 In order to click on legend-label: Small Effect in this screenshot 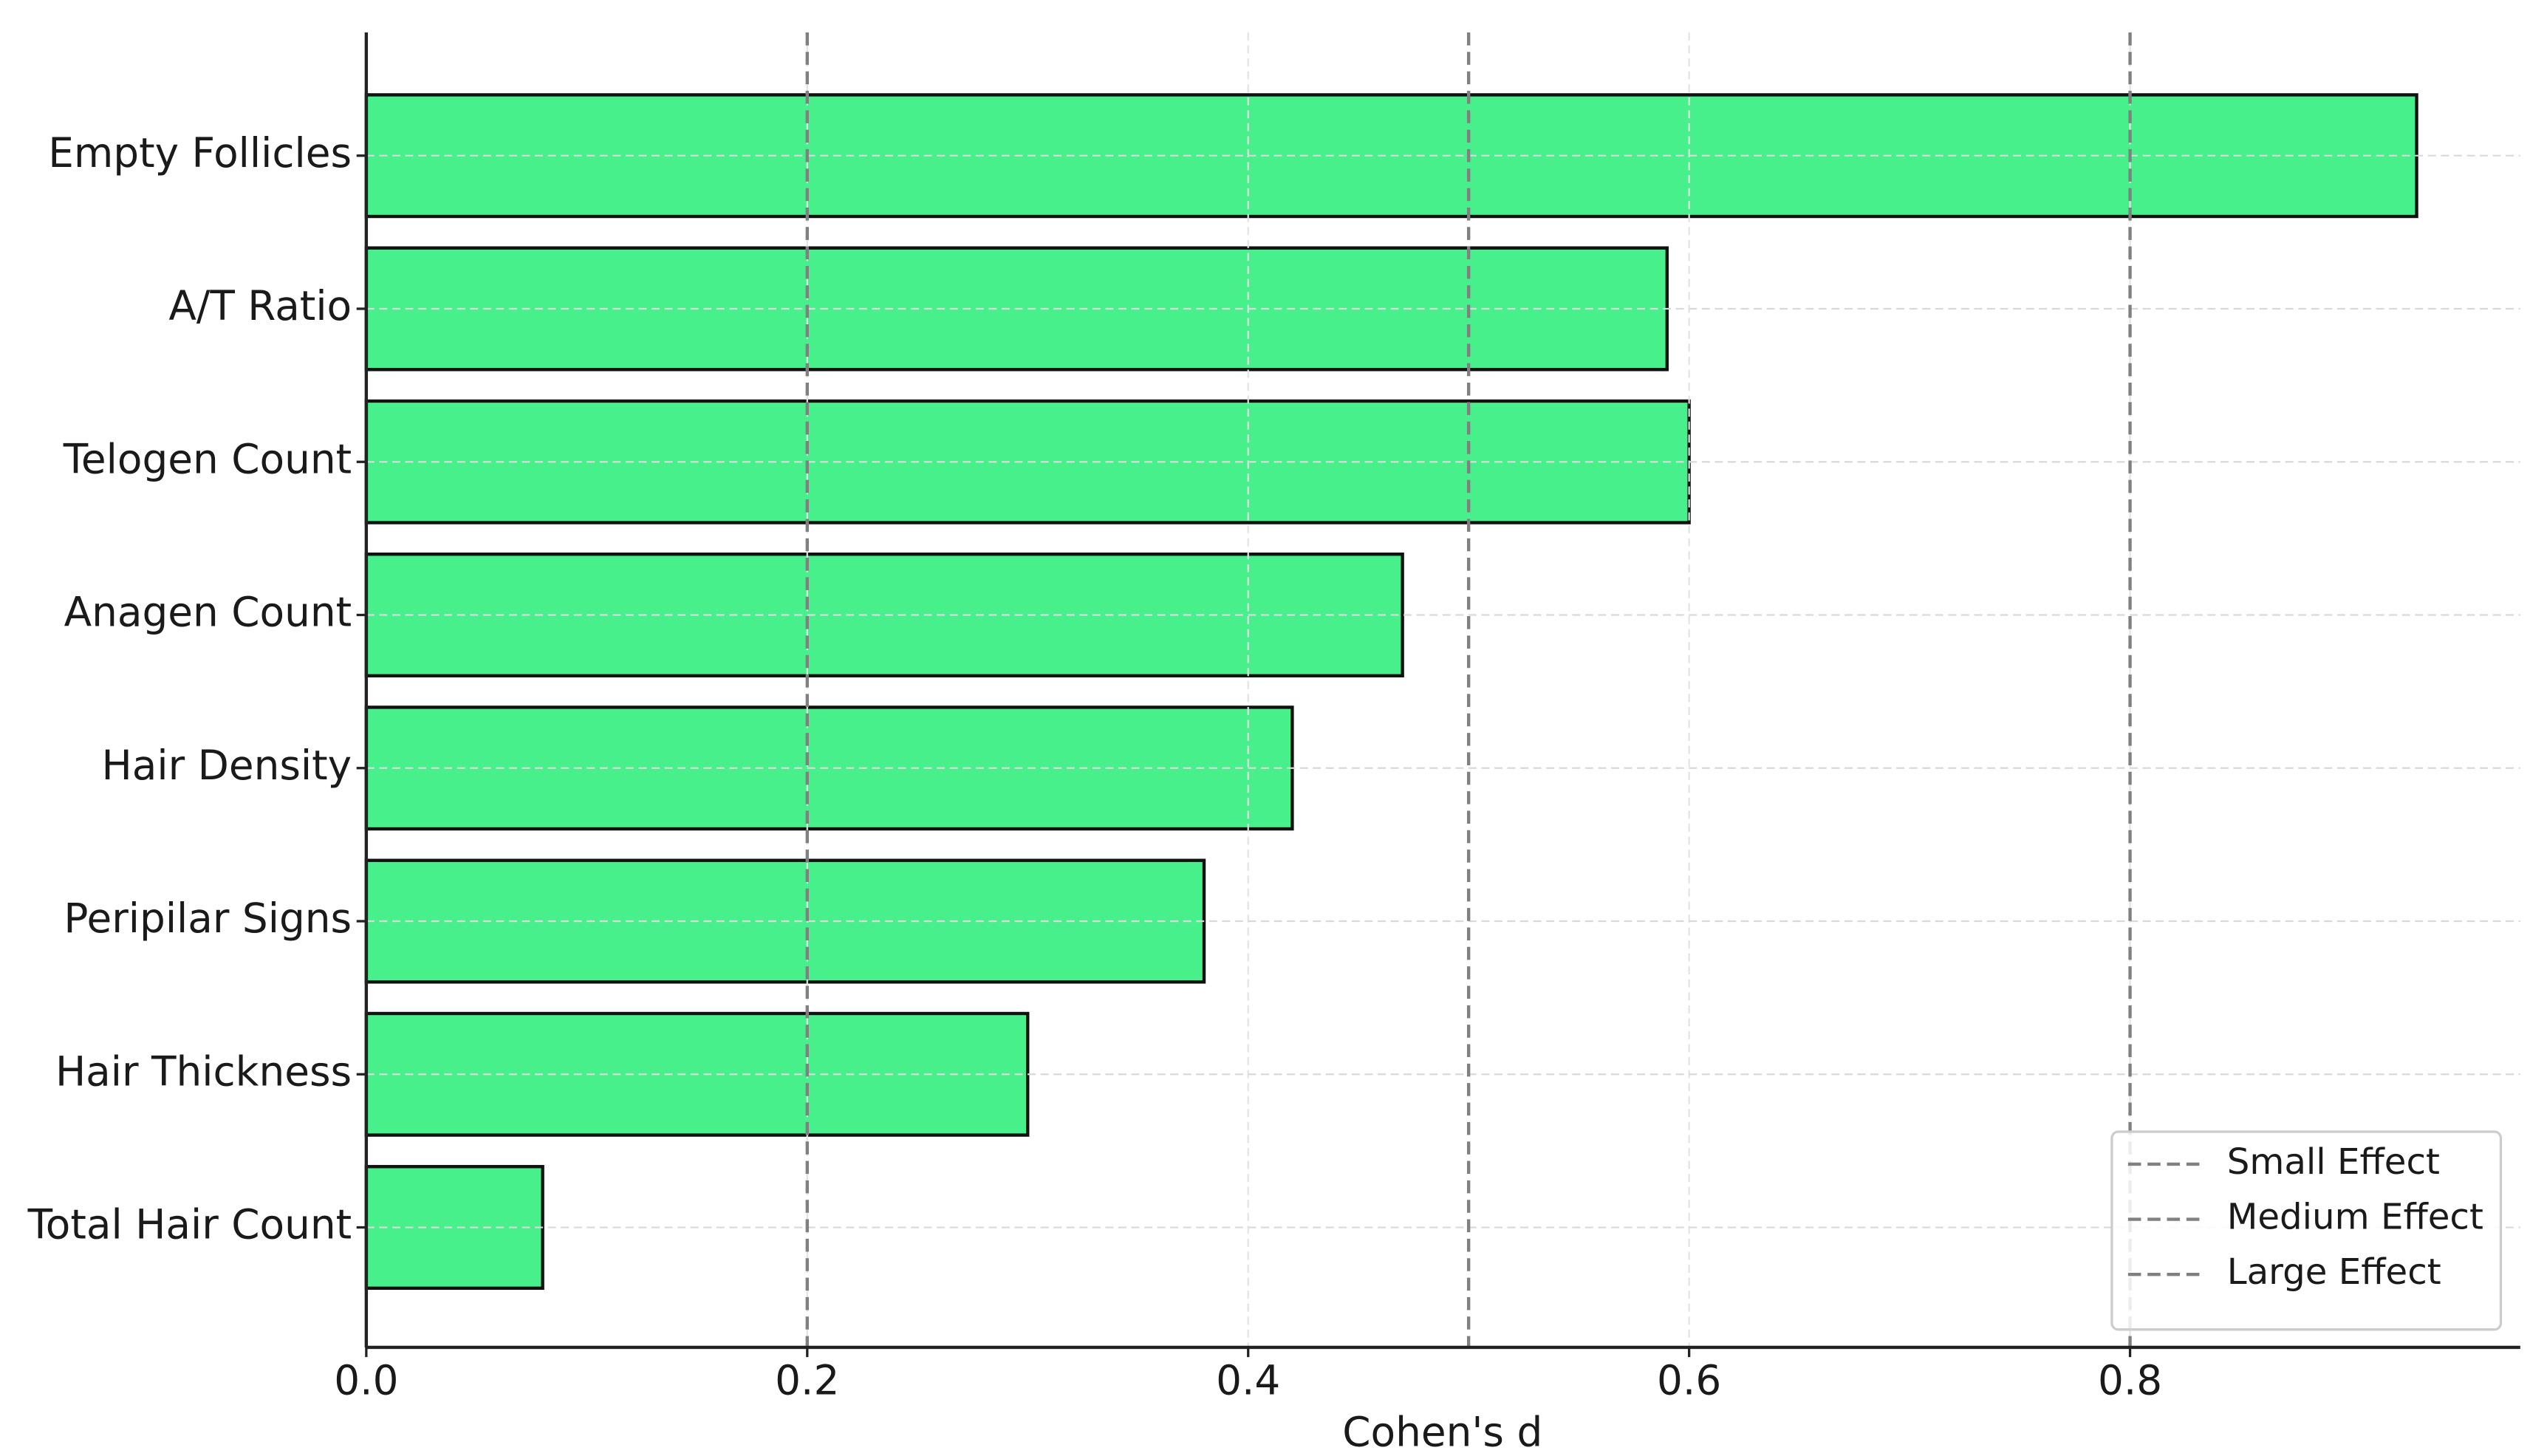, I will do `click(2333, 1162)`.